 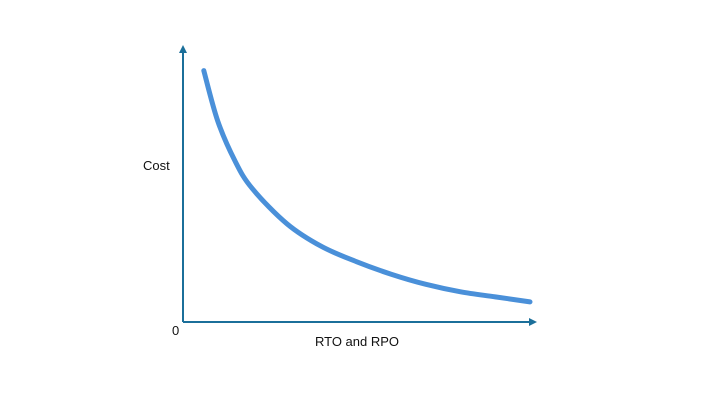 What do you see at coordinates (156, 165) in the screenshot?
I see `y-axis-label: Cost` at bounding box center [156, 165].